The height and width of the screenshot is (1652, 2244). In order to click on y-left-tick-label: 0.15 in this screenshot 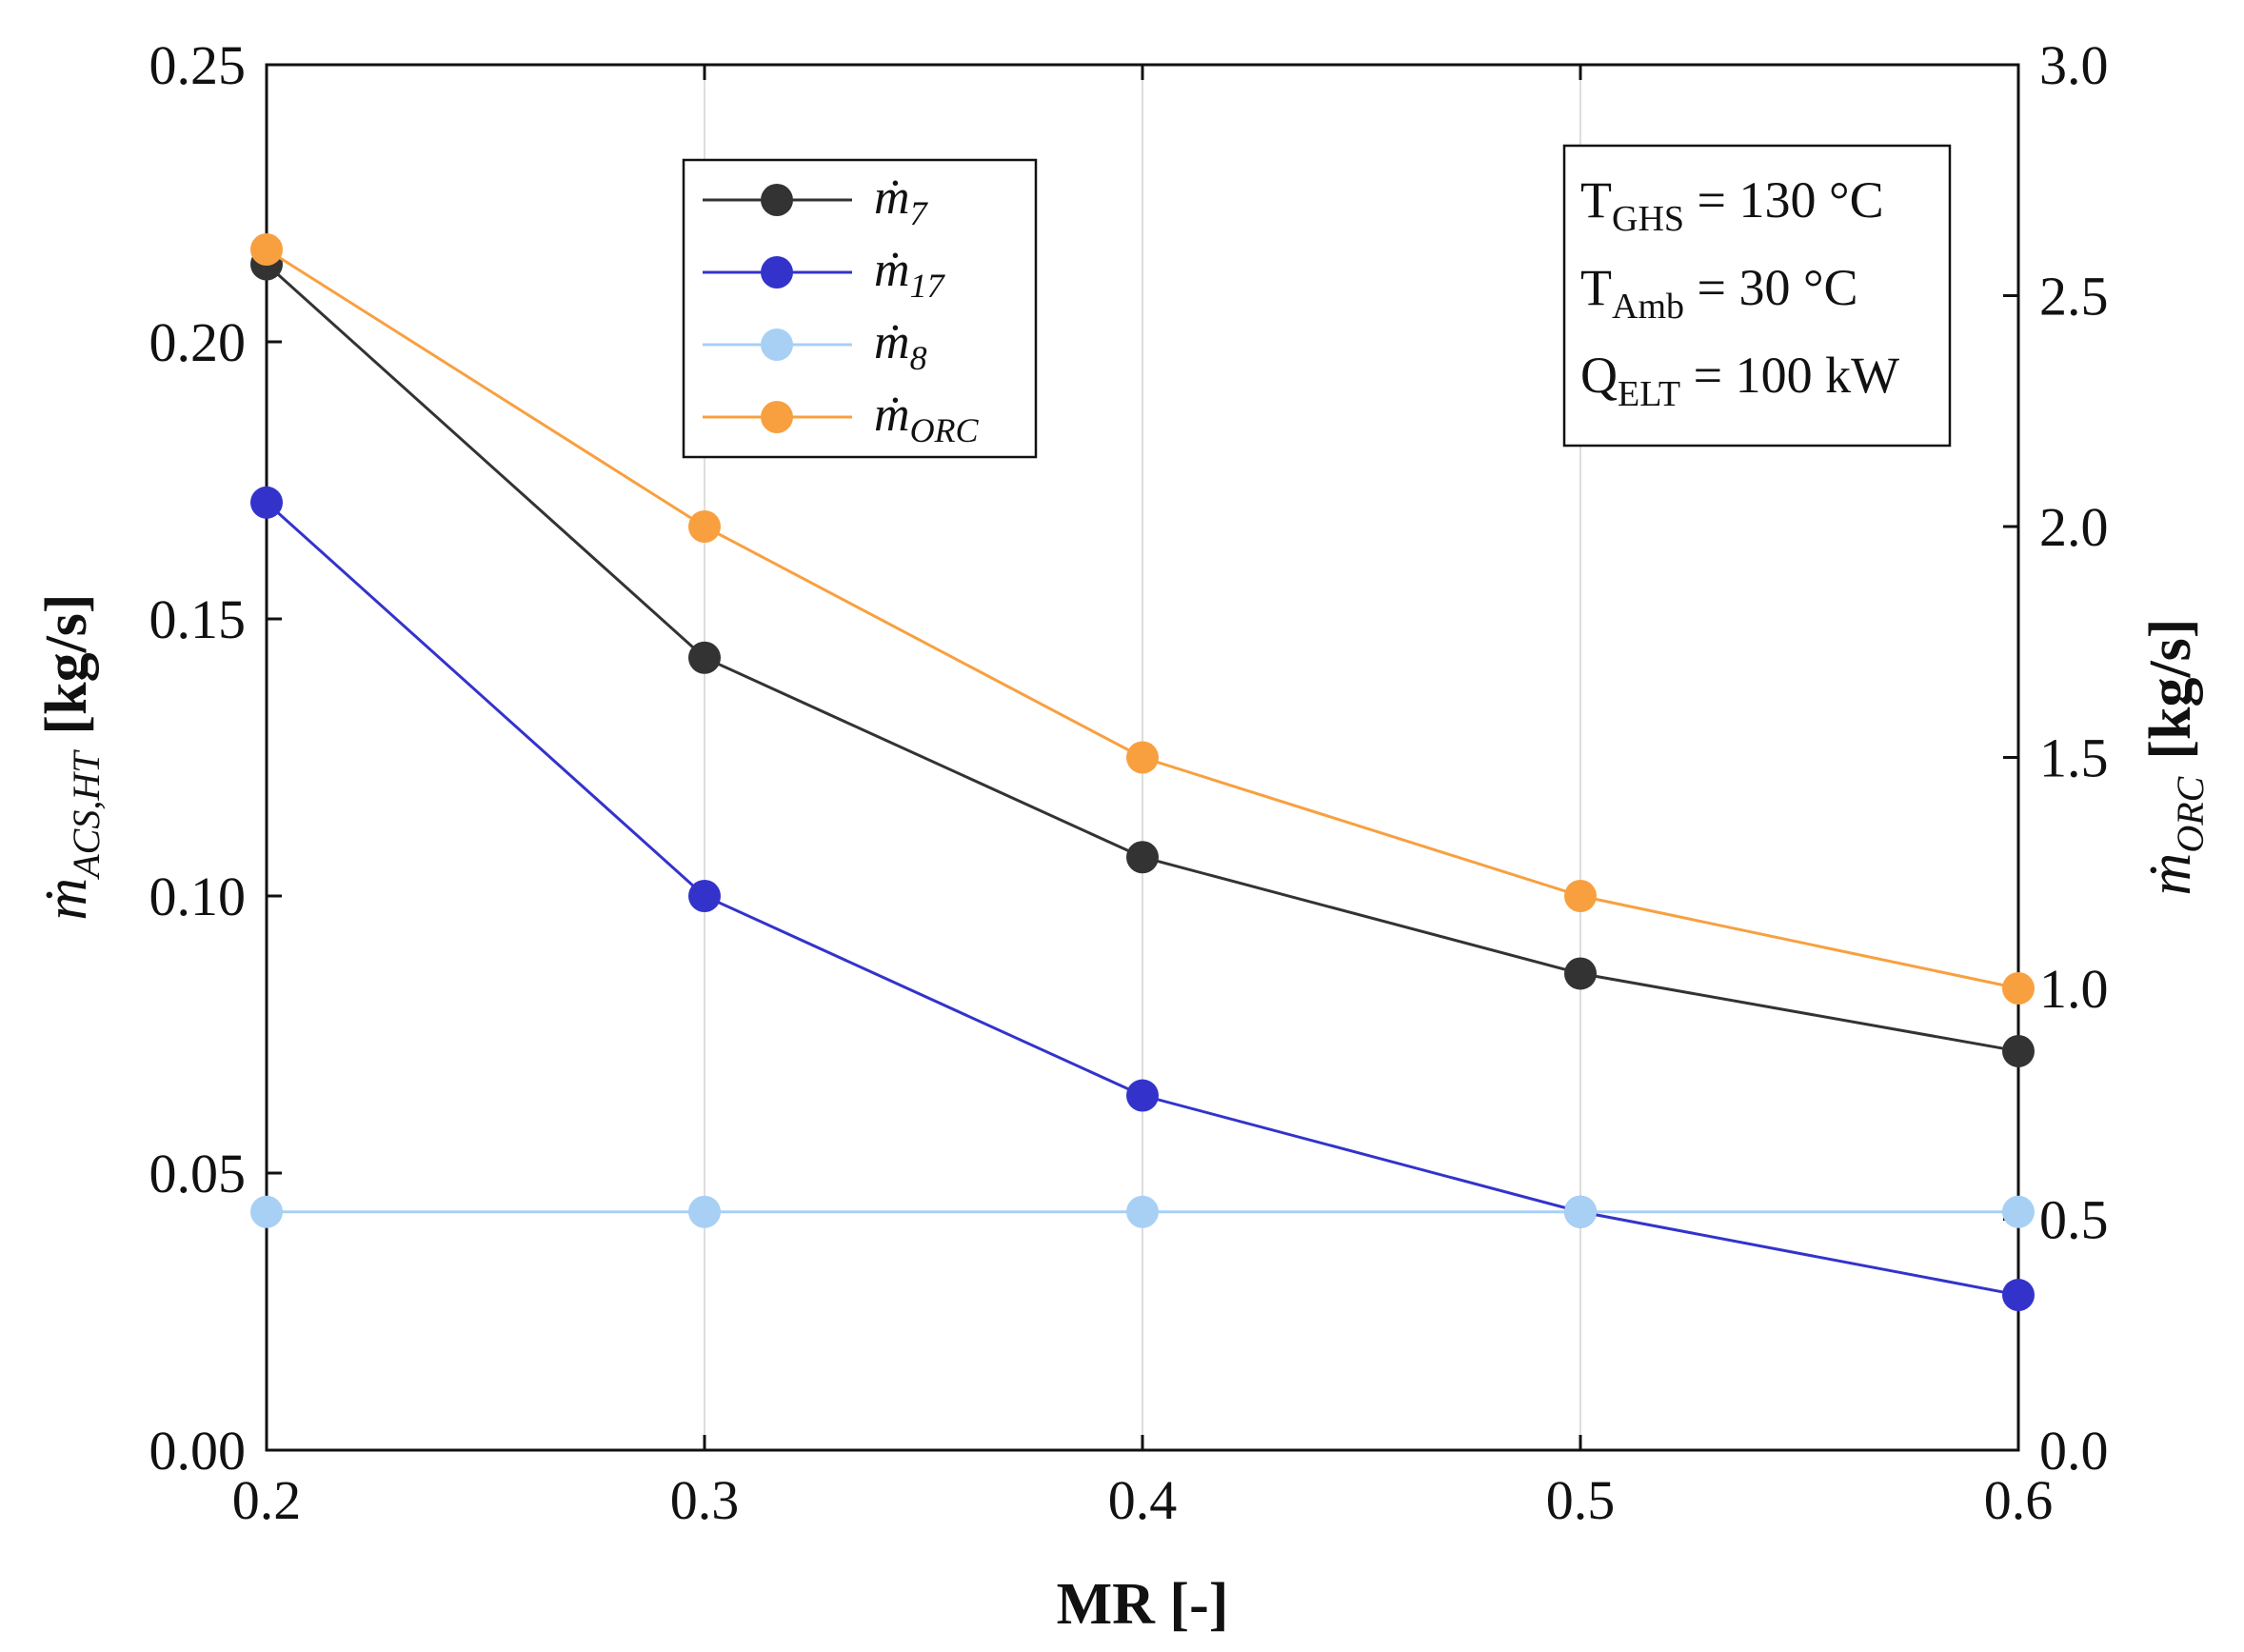, I will do `click(198, 619)`.